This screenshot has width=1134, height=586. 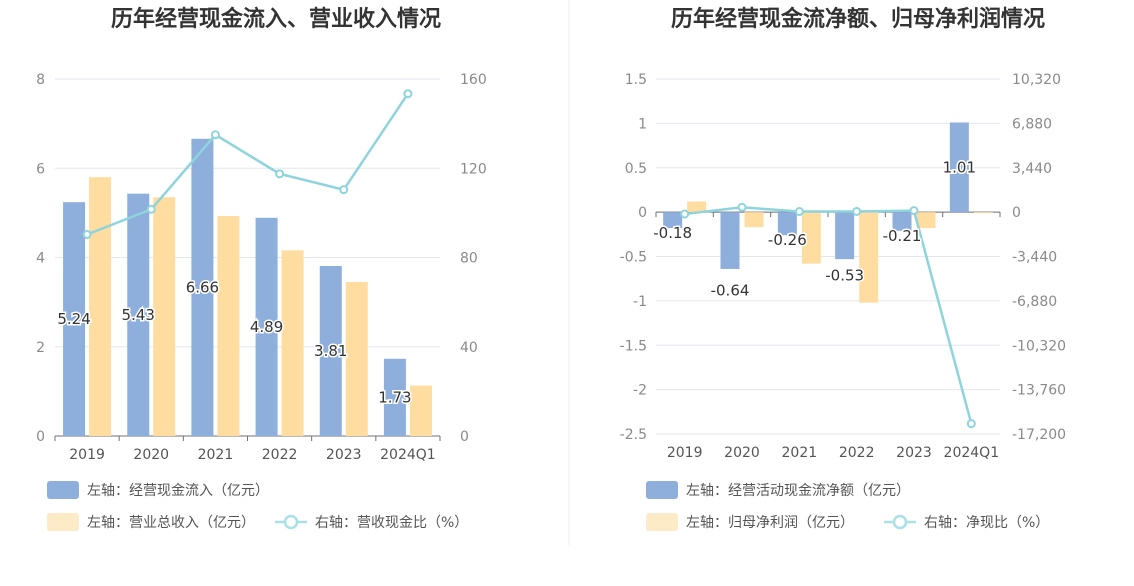 I want to click on bar-value-label: 1.73, so click(x=394, y=397).